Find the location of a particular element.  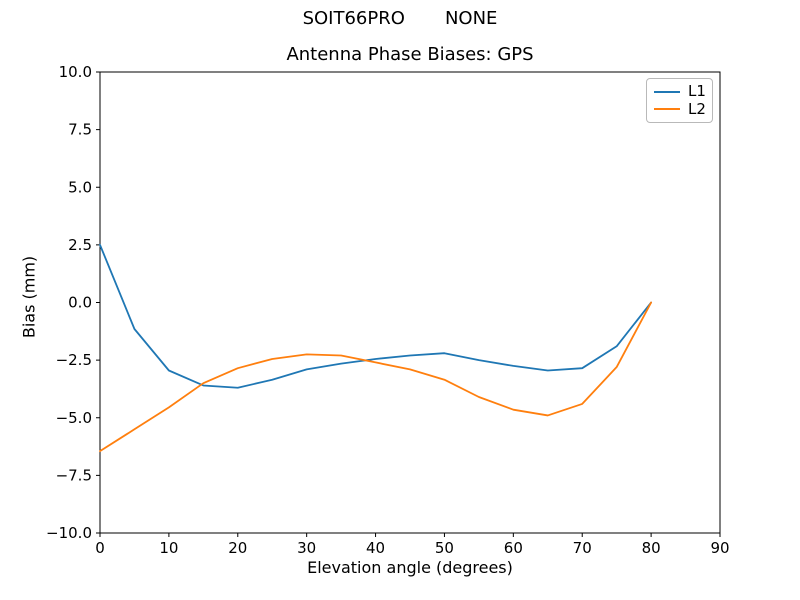

legend: L1 L2 is located at coordinates (679, 100).